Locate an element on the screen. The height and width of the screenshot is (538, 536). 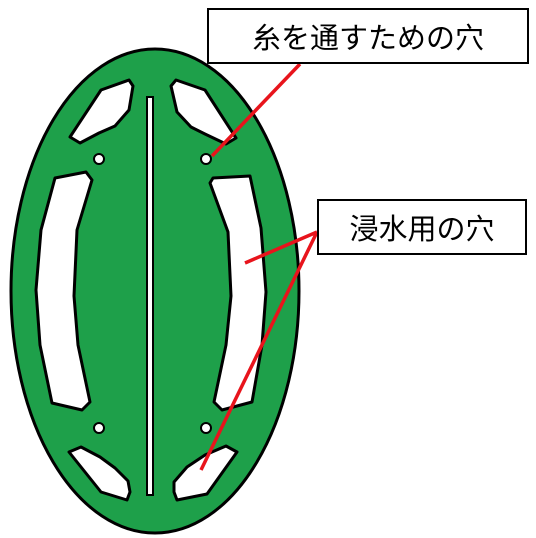
center-slit is located at coordinates (150, 296).